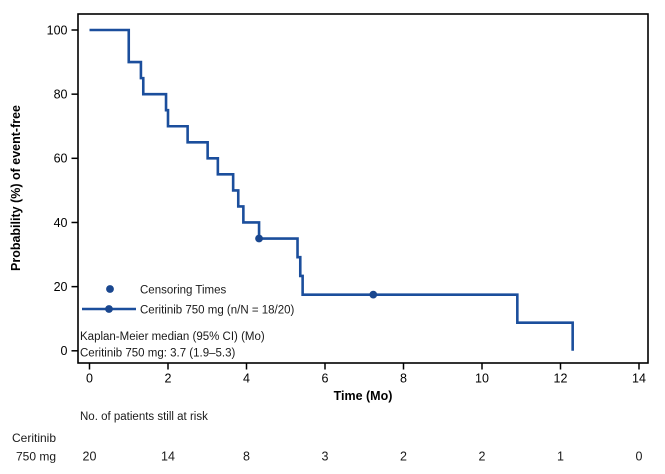 Image resolution: width=665 pixels, height=474 pixels. What do you see at coordinates (168, 457) in the screenshot?
I see `at-risk-count: 14` at bounding box center [168, 457].